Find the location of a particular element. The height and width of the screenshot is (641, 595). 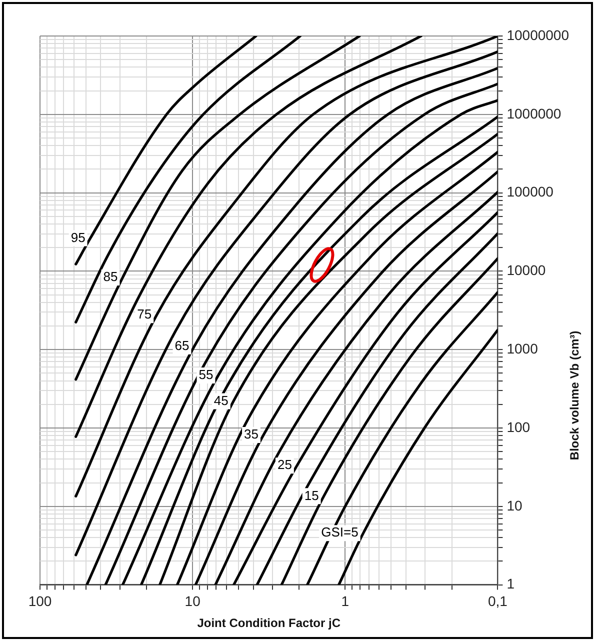

series-label: 25 is located at coordinates (284, 464).